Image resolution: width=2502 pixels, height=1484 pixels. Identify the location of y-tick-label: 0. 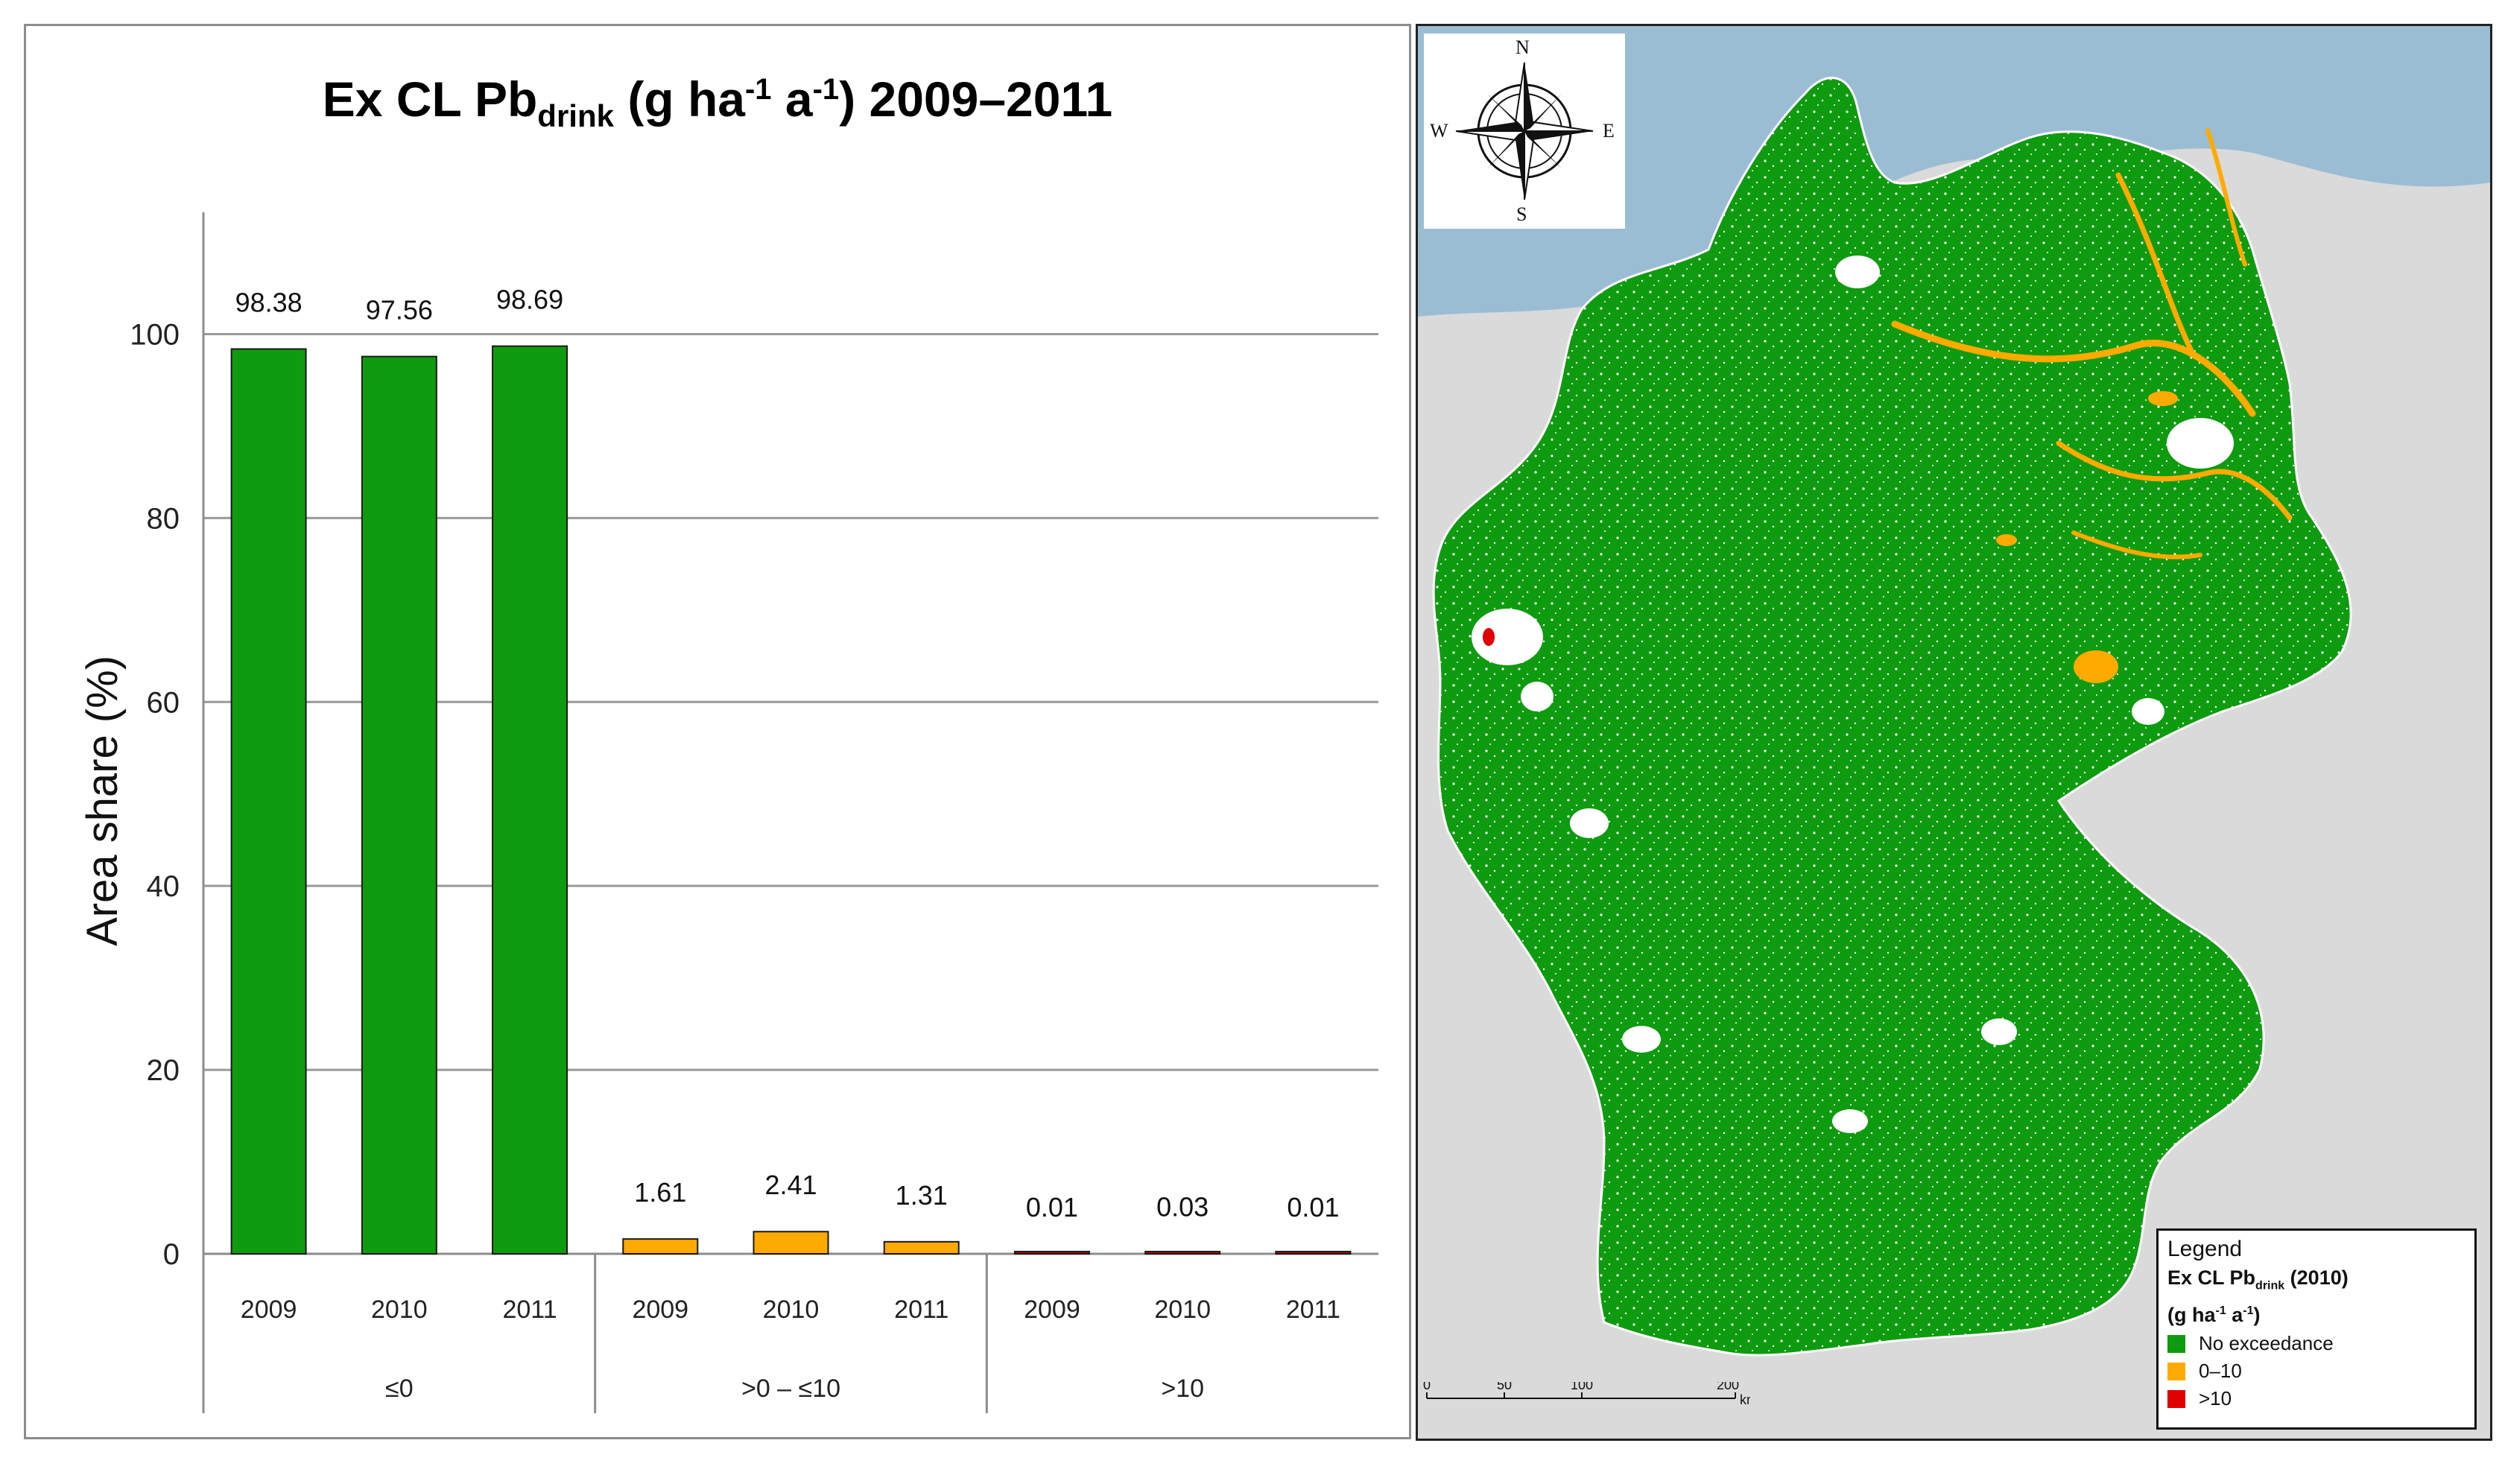
(171, 1255).